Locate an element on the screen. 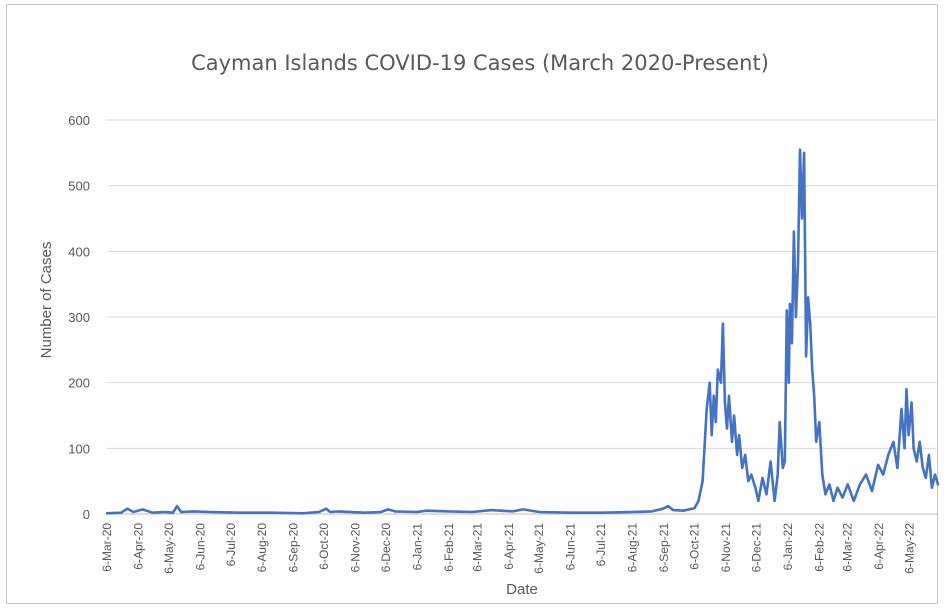  y-tick-label: 300 is located at coordinates (79, 317).